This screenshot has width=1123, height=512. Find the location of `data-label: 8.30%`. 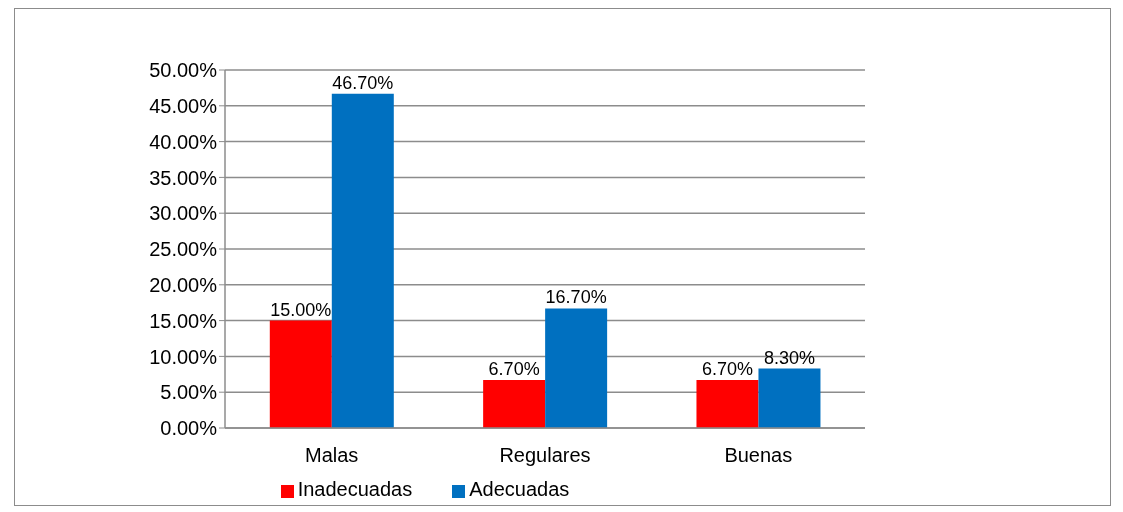

data-label: 8.30% is located at coordinates (789, 357).